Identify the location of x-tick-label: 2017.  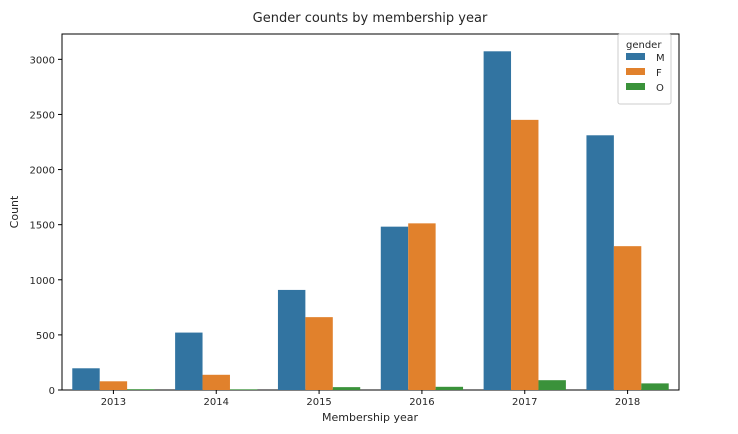
(524, 402).